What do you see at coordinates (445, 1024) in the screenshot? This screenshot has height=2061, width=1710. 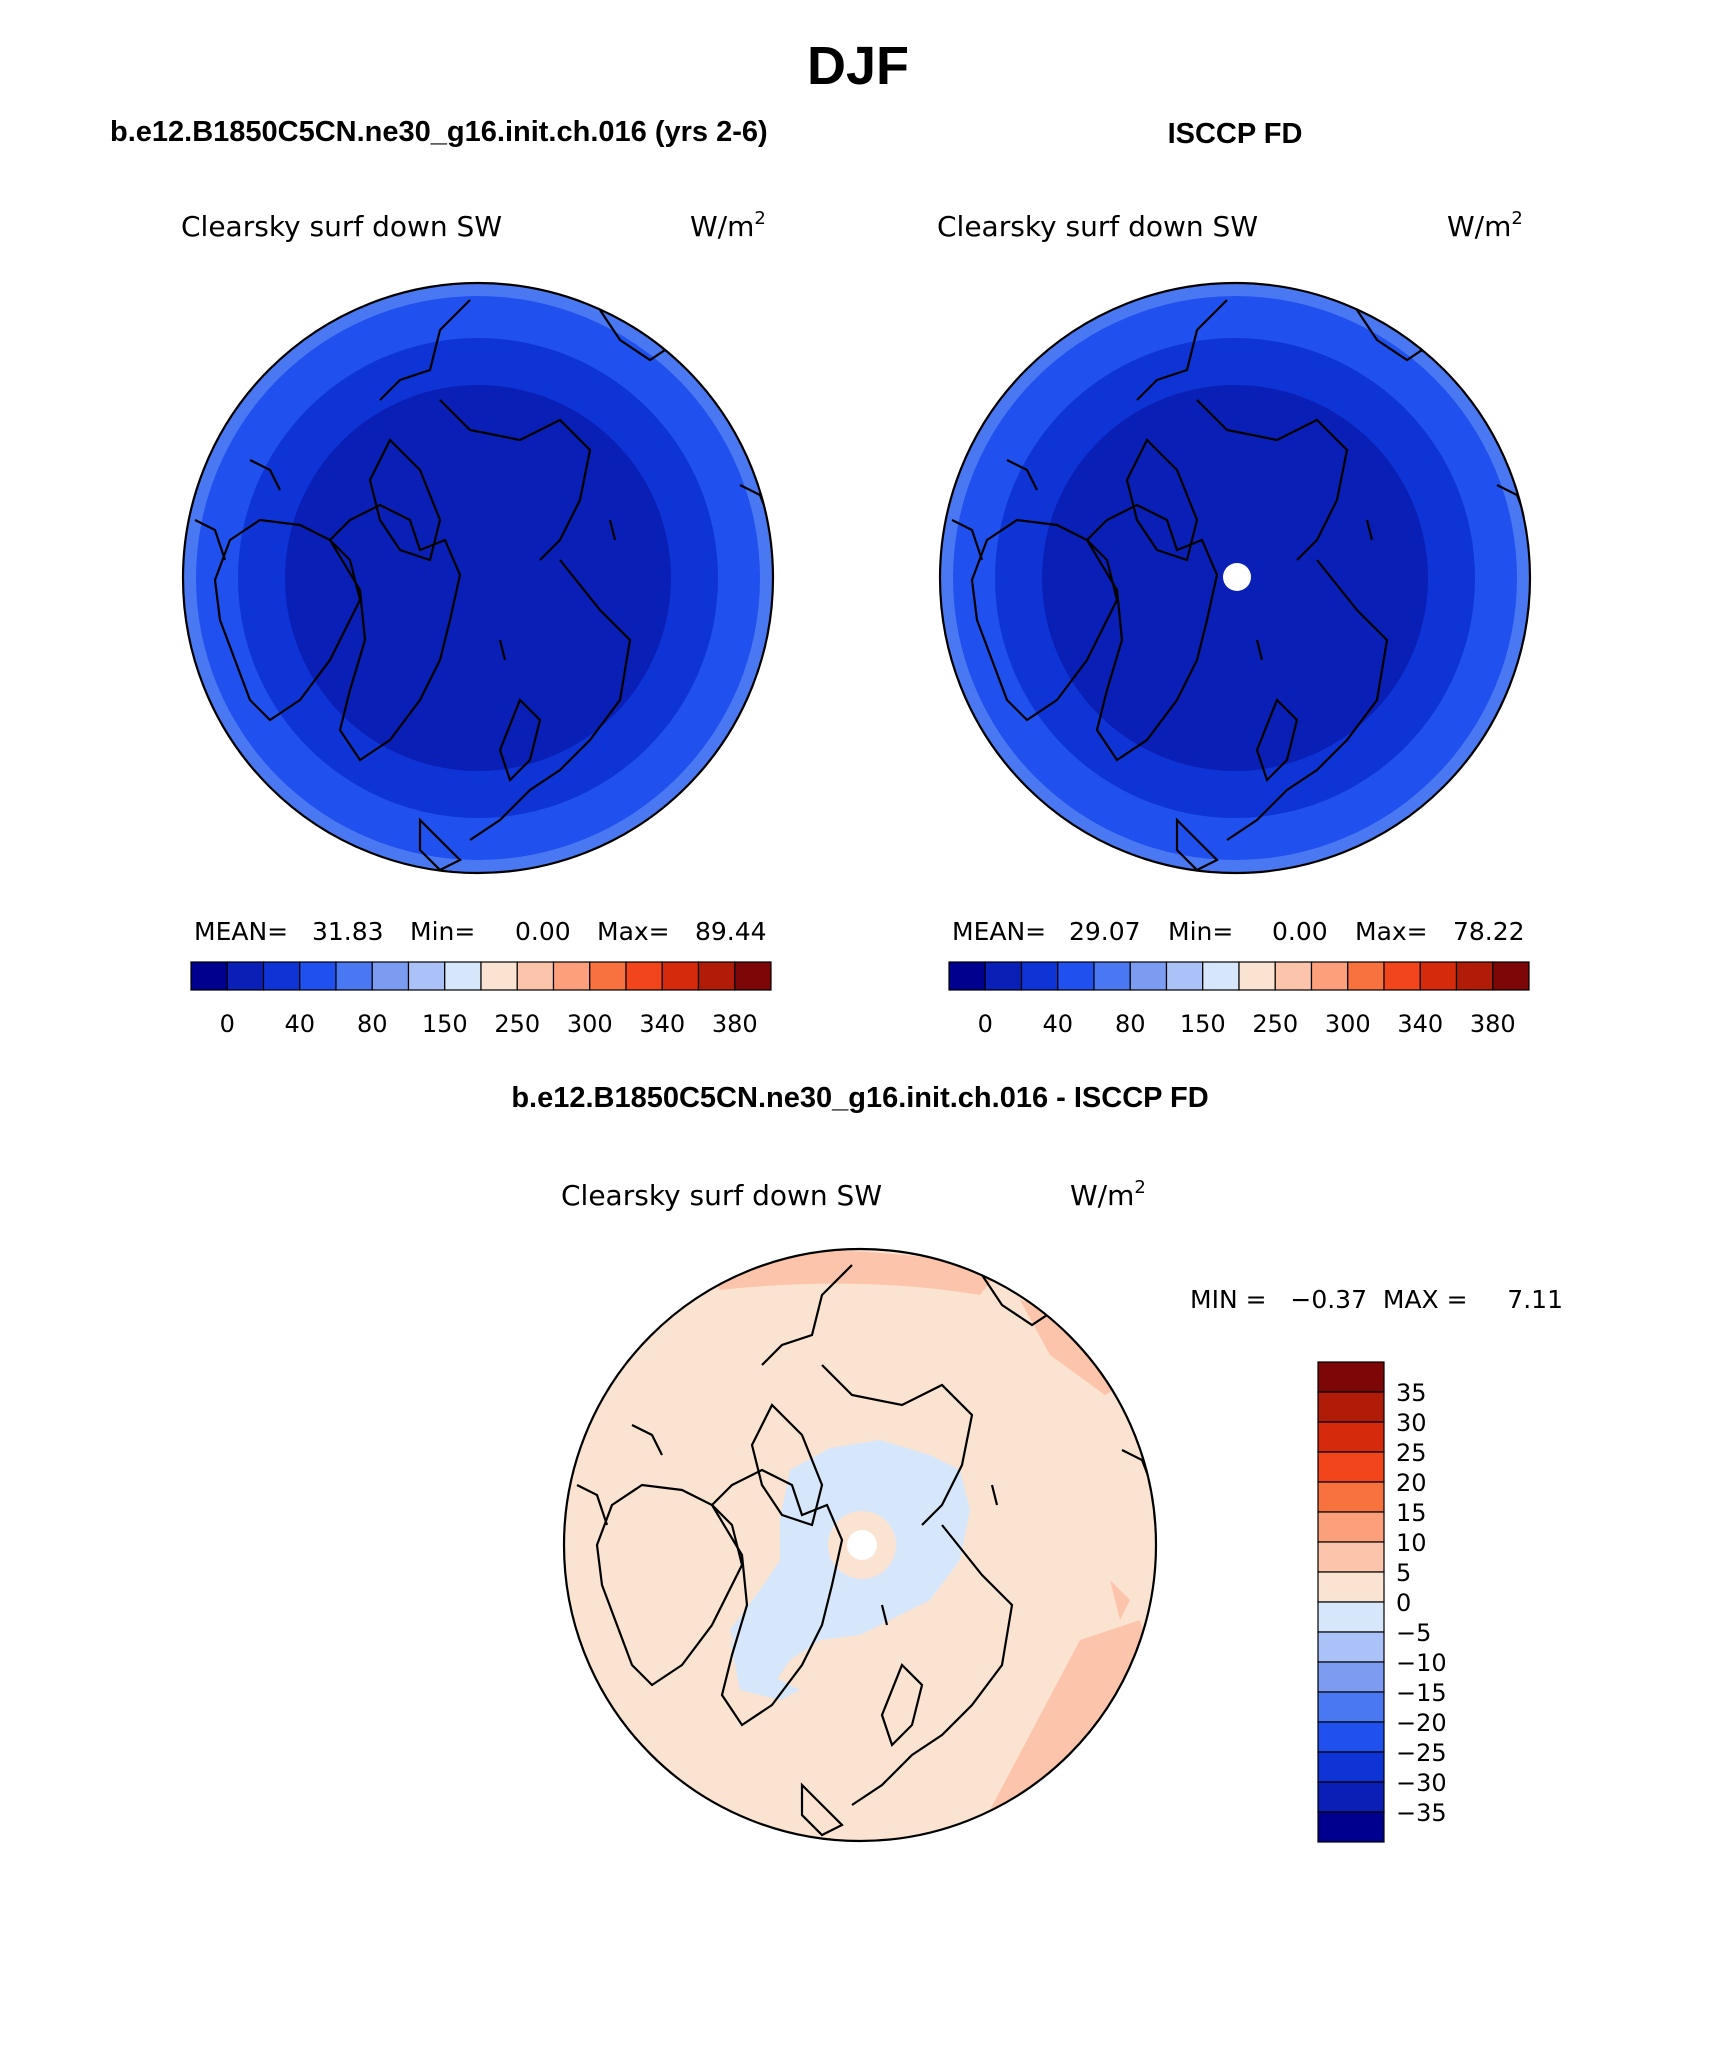 I see `model-colorbar-tick-label: 150` at bounding box center [445, 1024].